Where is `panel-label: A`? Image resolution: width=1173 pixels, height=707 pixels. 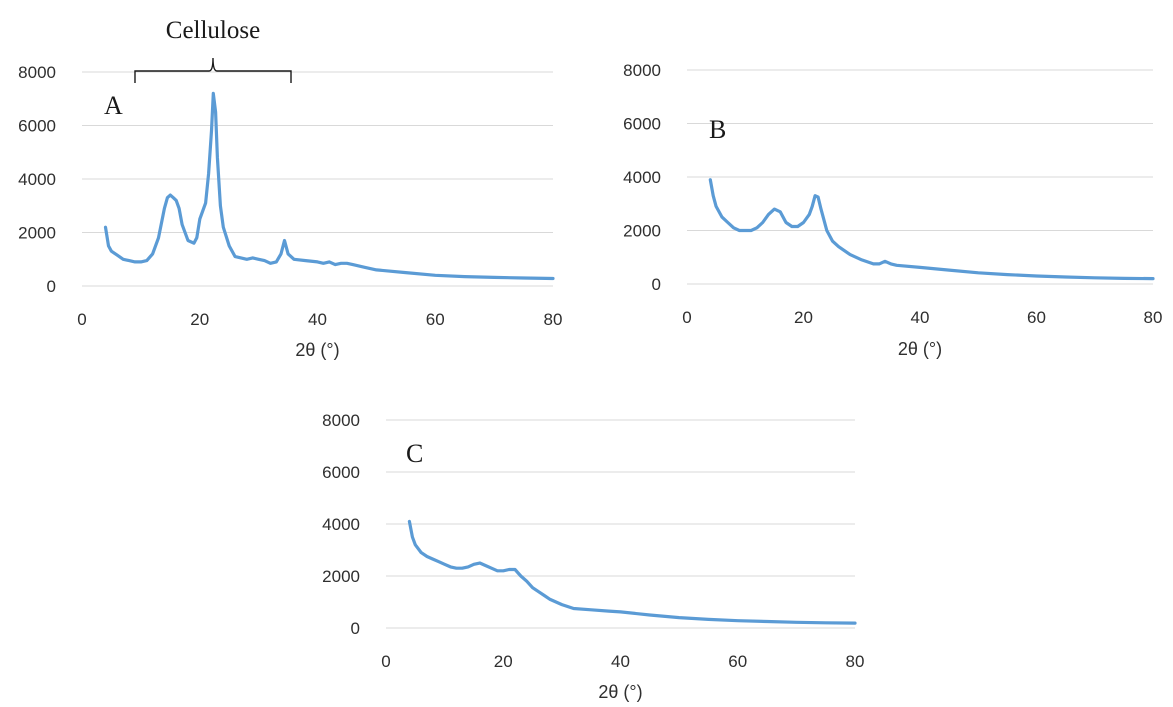
panel-label: A is located at coordinates (113, 105).